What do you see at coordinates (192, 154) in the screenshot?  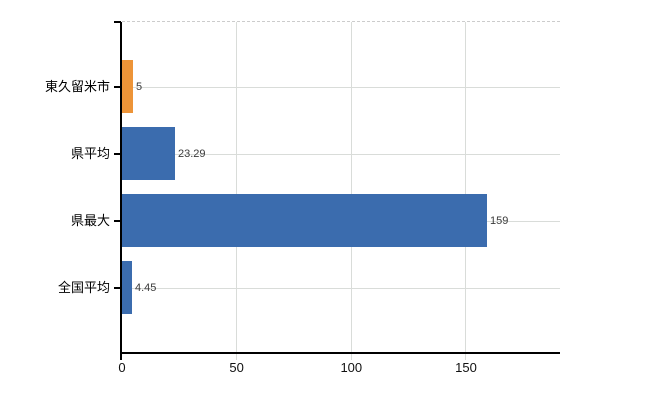 I see `value-label: 23.29` at bounding box center [192, 154].